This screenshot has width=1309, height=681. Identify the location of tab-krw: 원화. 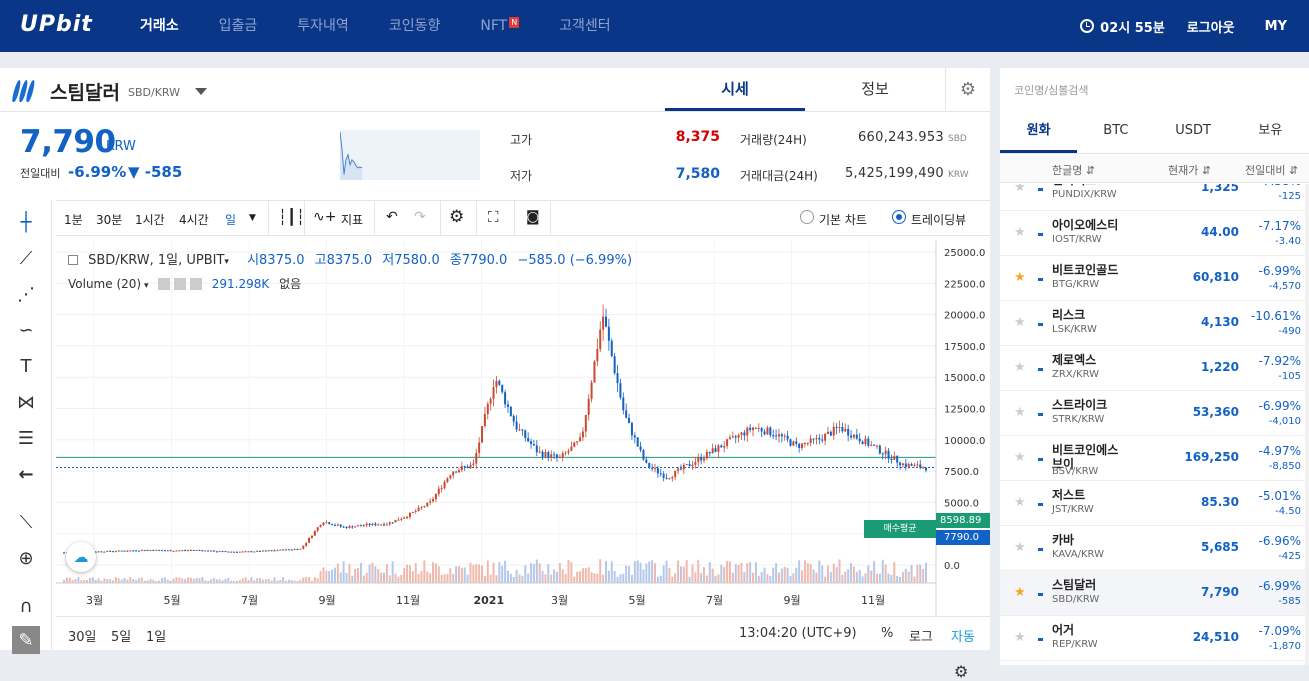
(1039, 130).